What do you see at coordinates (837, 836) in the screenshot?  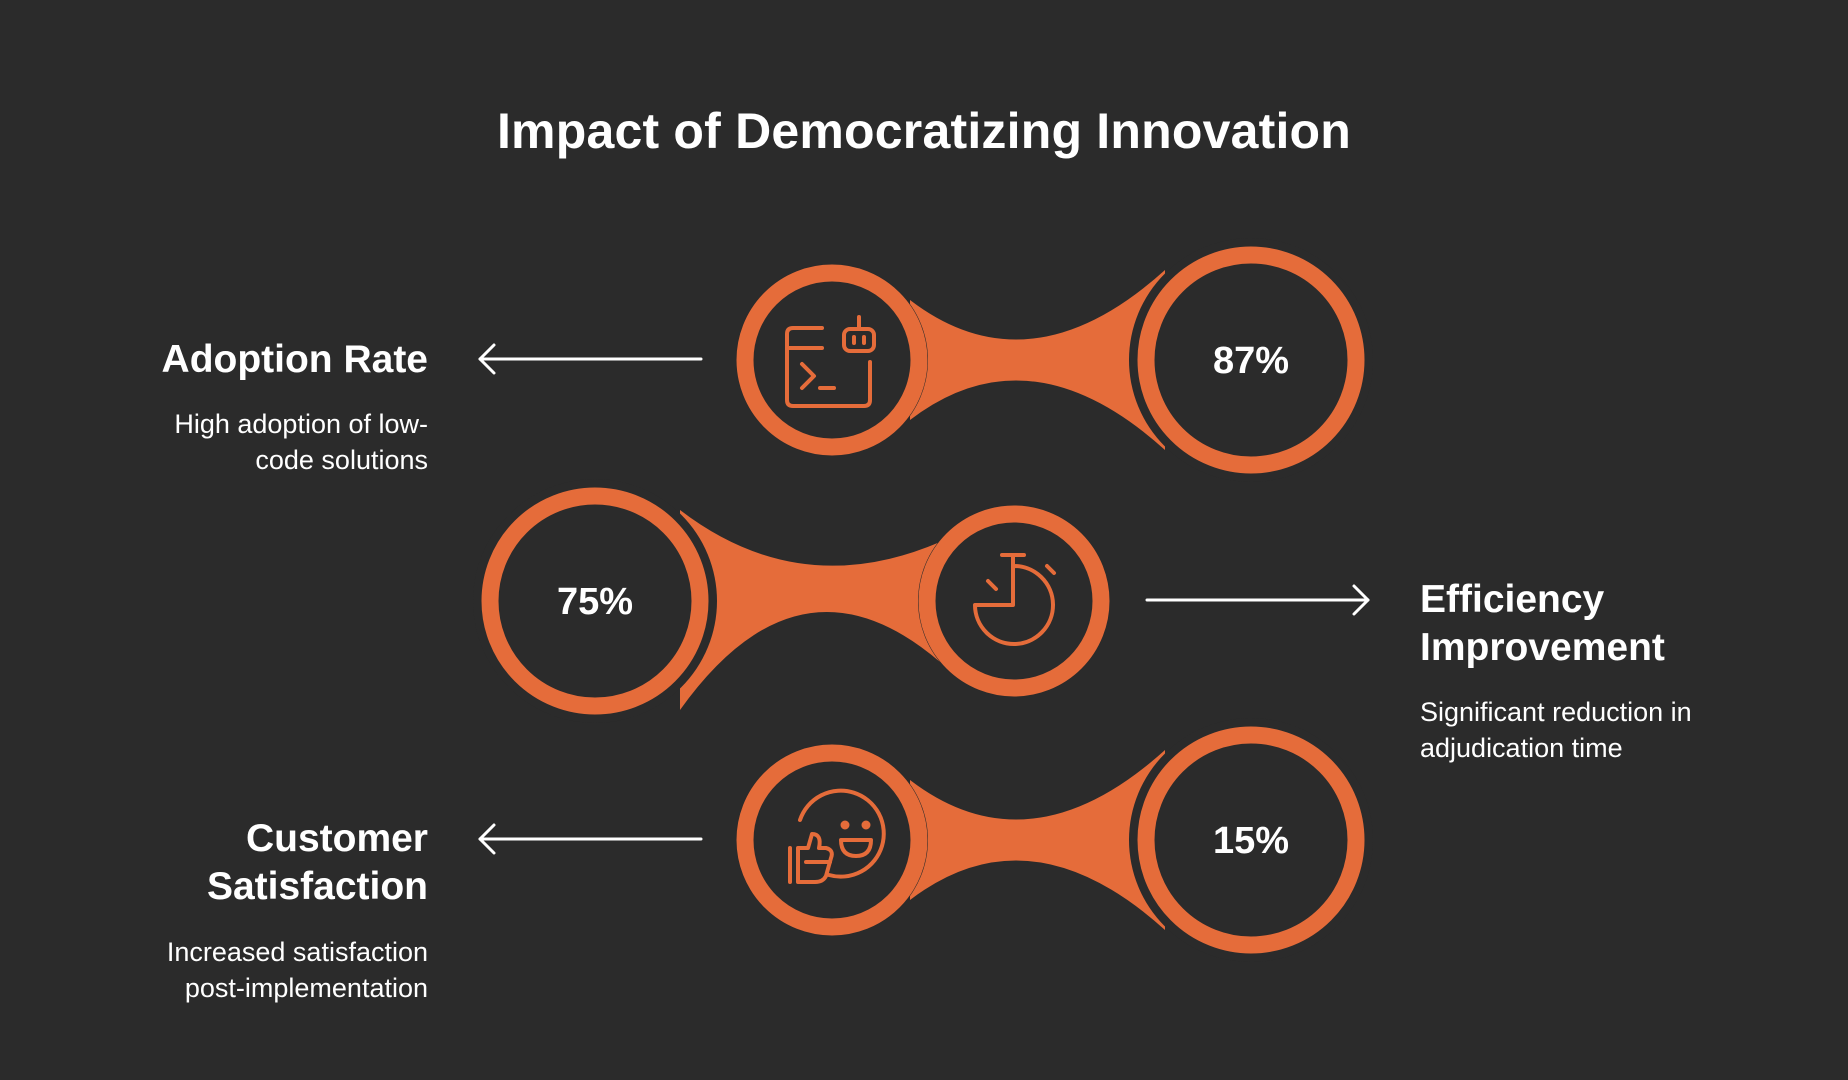 I see `smiley-thumbs-up-icon` at bounding box center [837, 836].